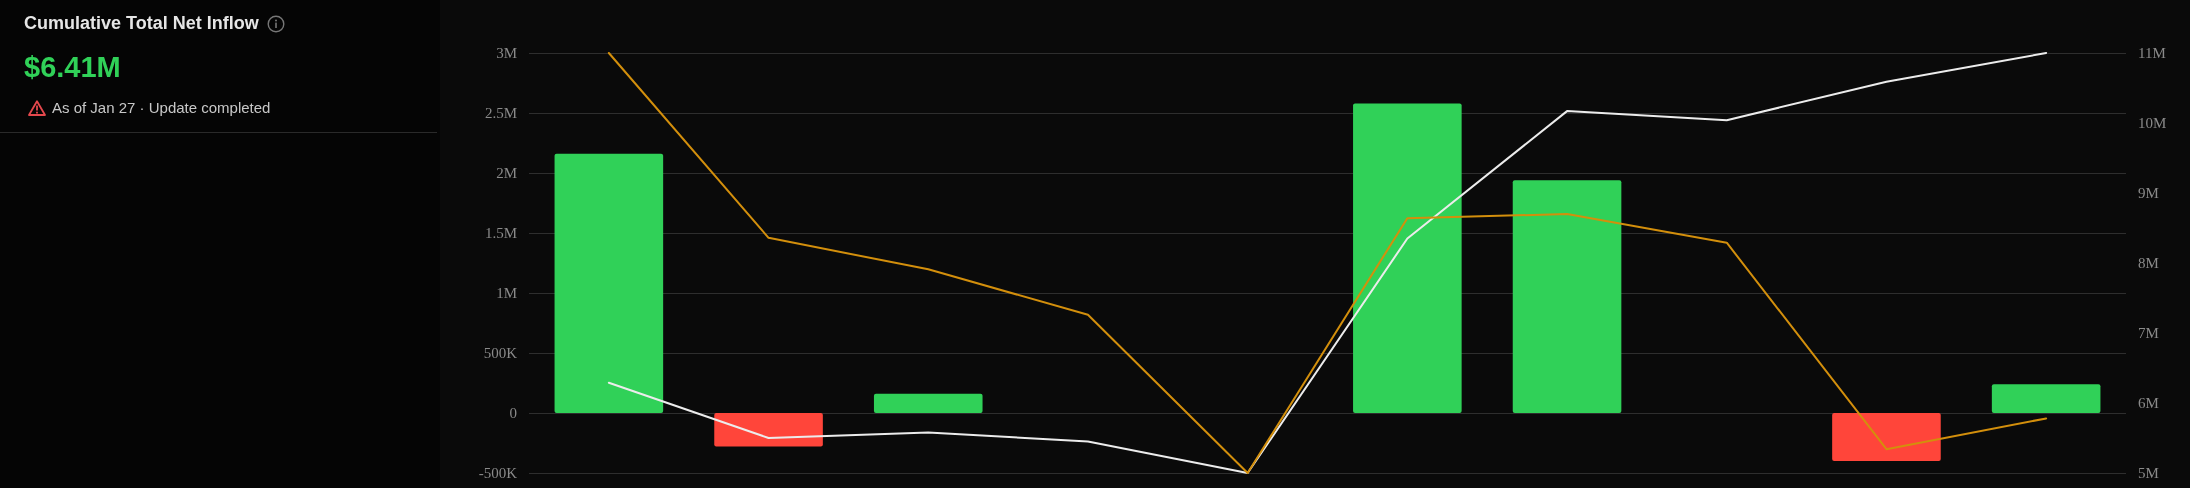 This screenshot has height=488, width=2190. Describe the element at coordinates (2148, 333) in the screenshot. I see `y2-tick-label: 7M` at that location.